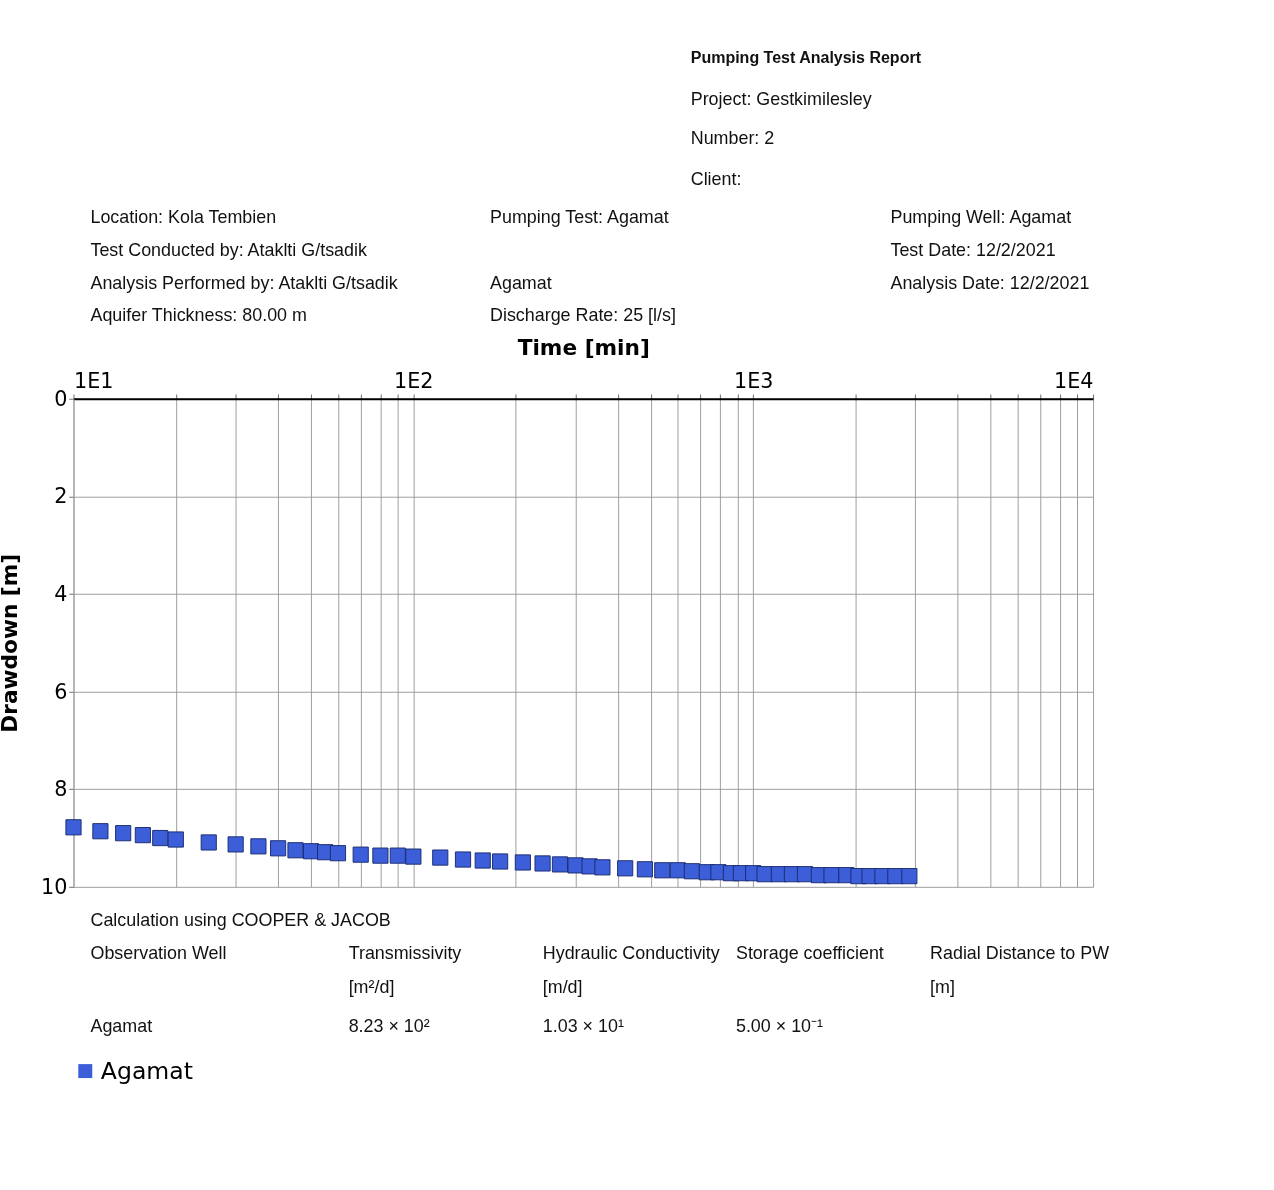 This screenshot has width=1274, height=1190. I want to click on text: Number: 2, so click(732, 138).